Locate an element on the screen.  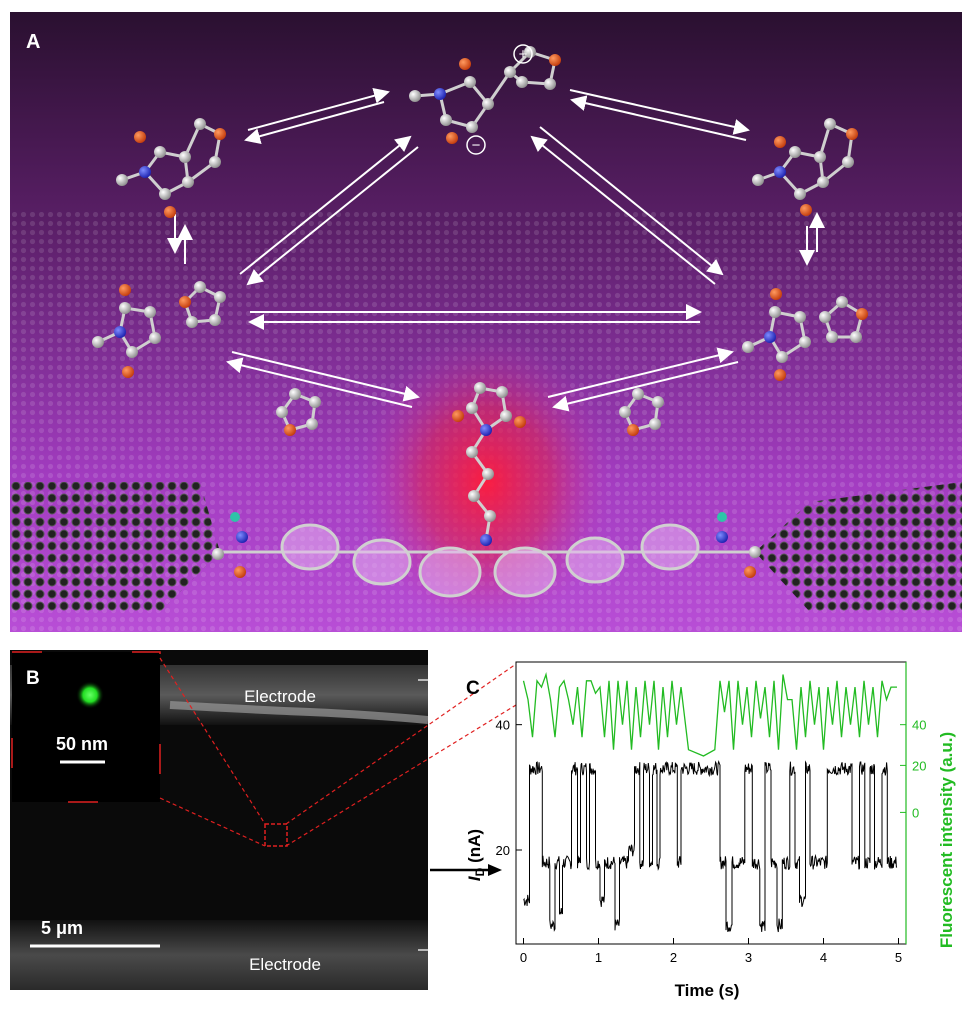
molecule-mid-left-pair is located at coordinates (159, 329).